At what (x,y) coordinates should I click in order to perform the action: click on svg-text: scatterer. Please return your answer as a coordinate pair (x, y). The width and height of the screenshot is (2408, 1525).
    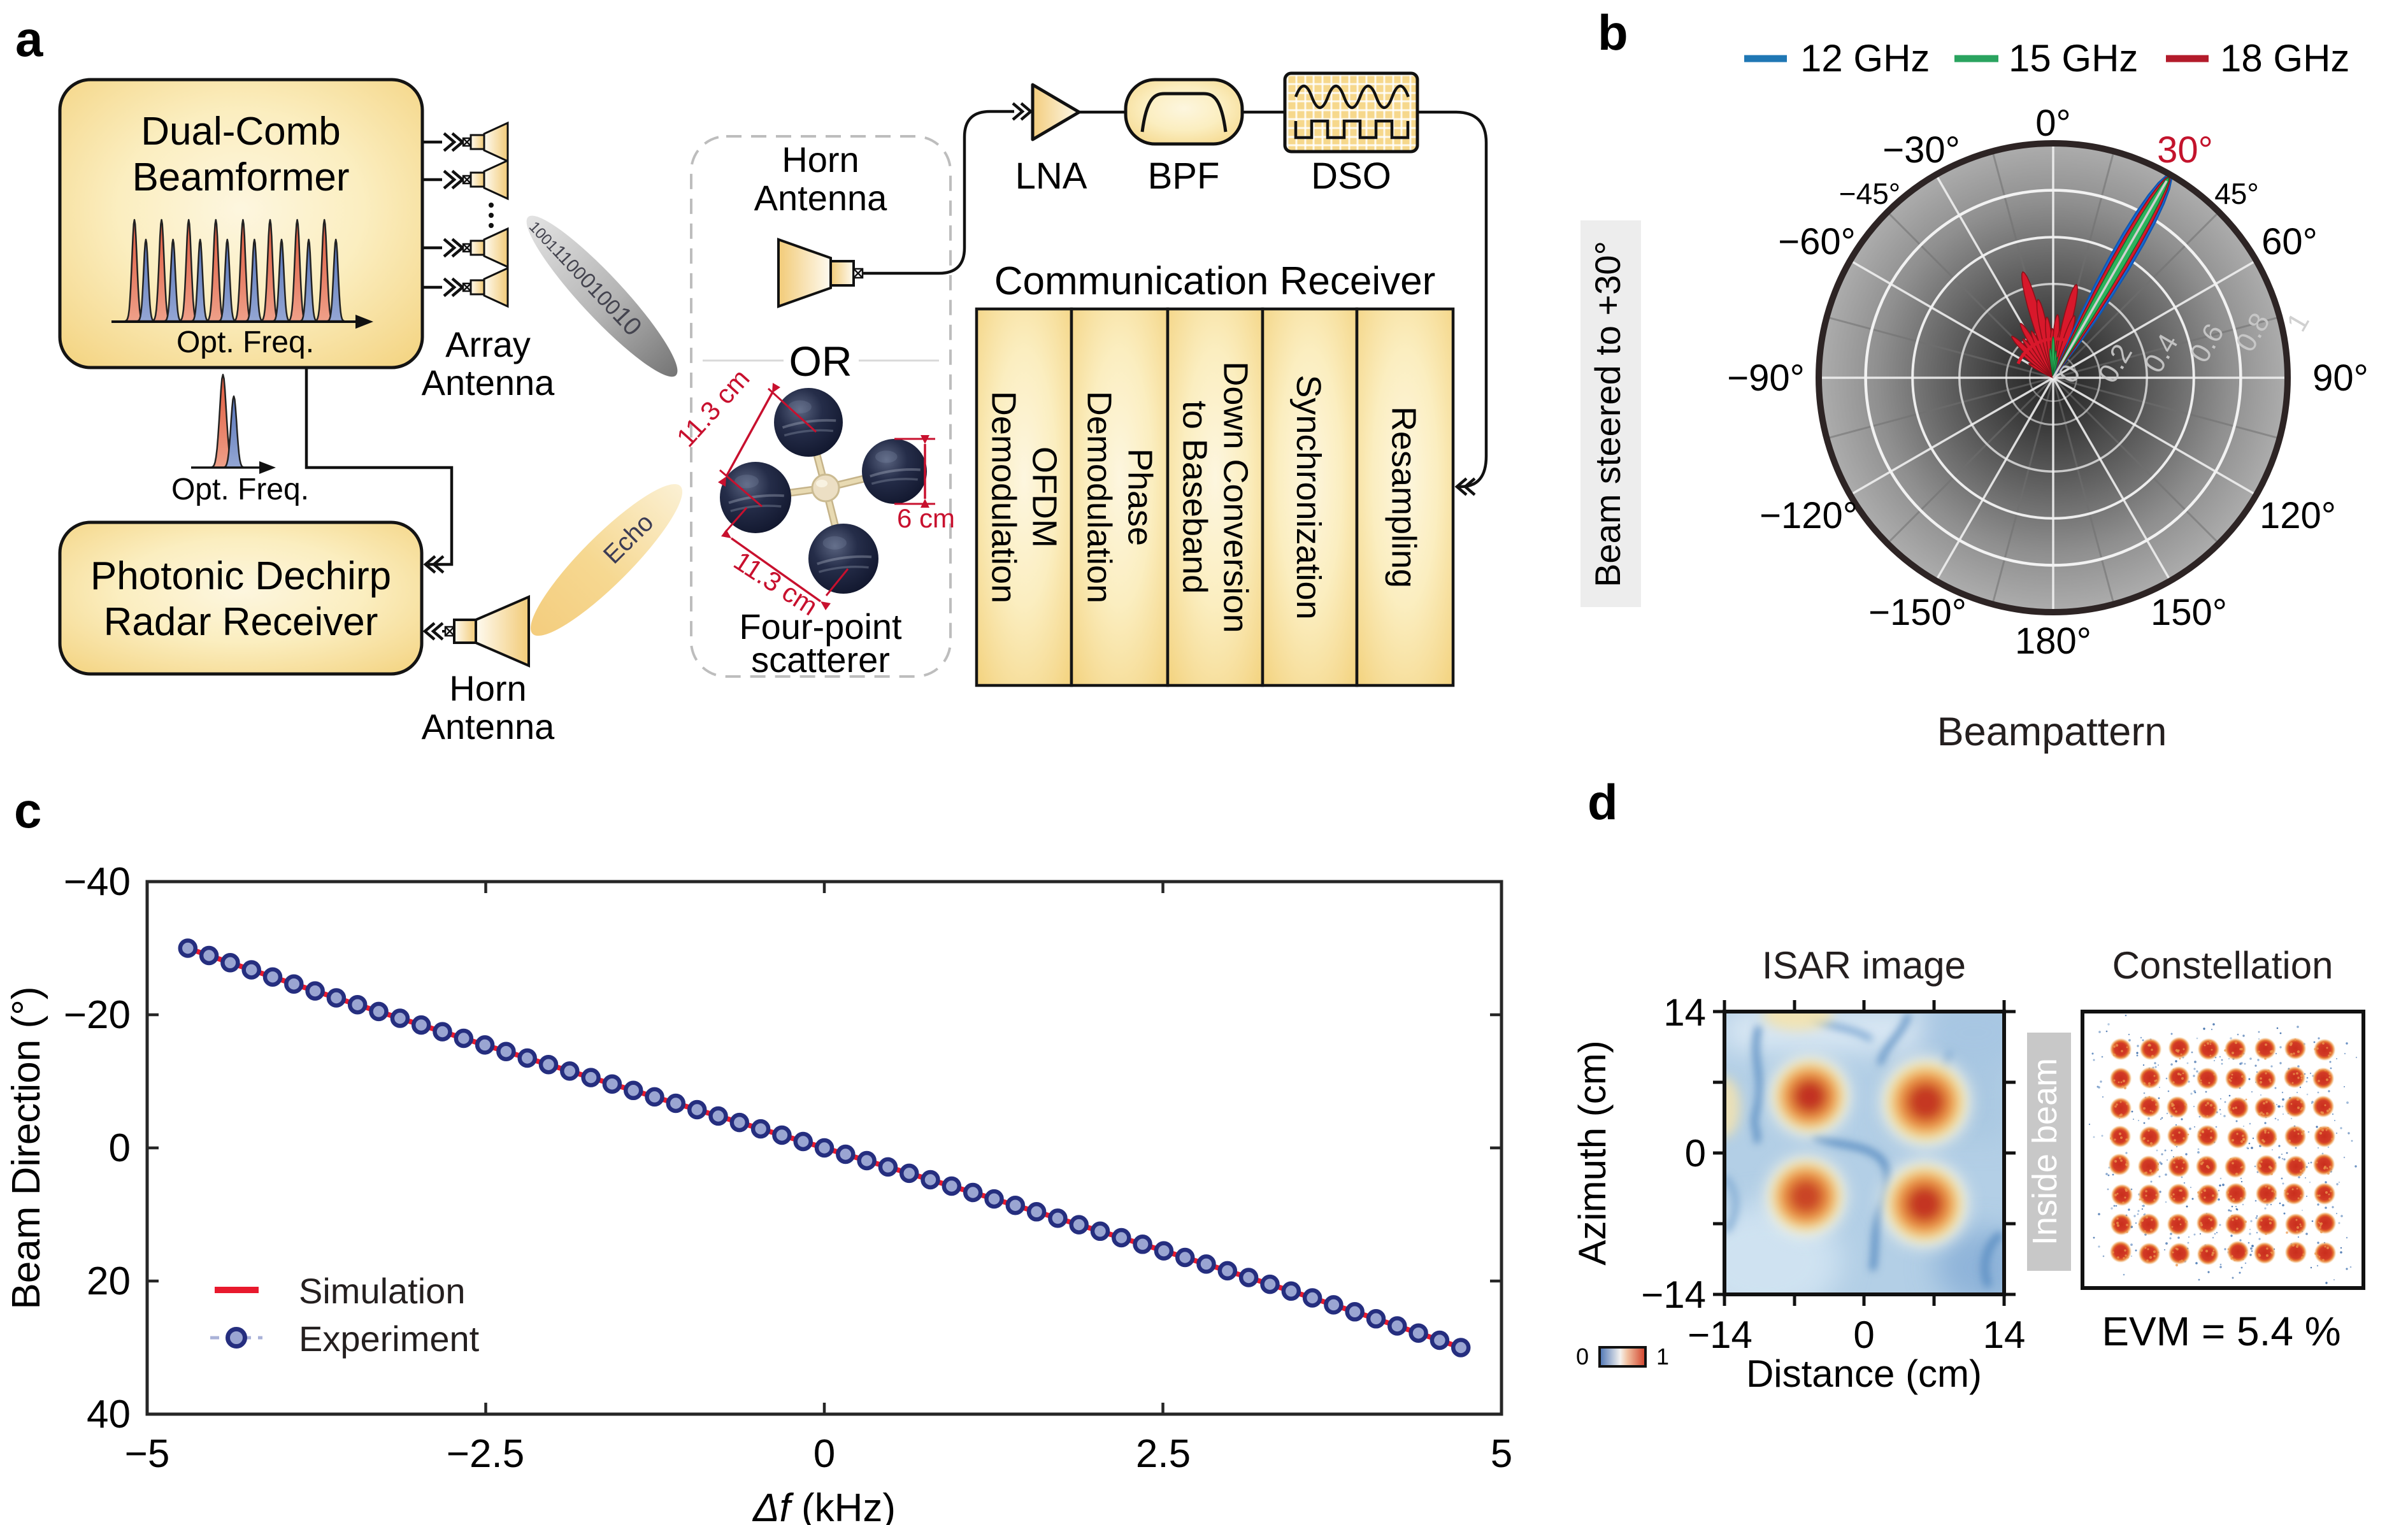
    Looking at the image, I should click on (820, 660).